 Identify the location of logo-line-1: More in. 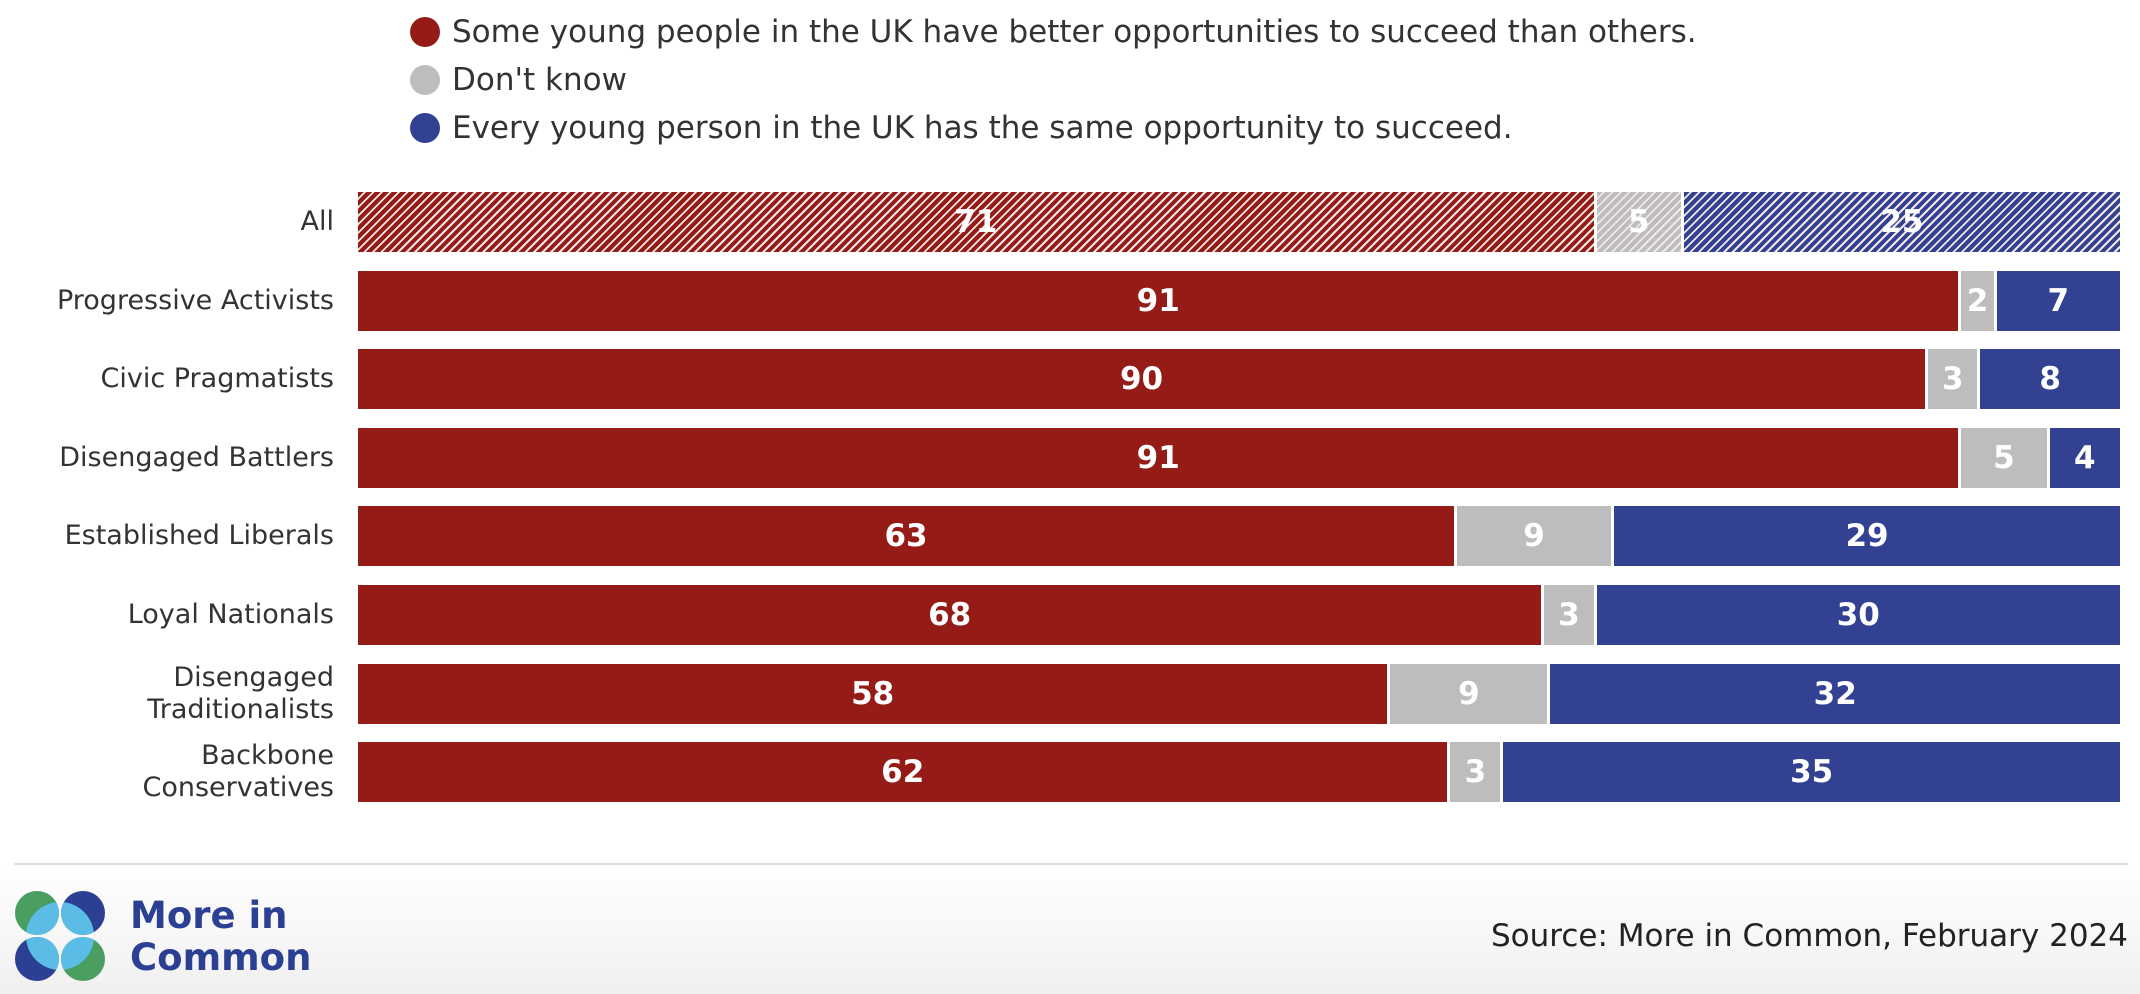
(209, 915).